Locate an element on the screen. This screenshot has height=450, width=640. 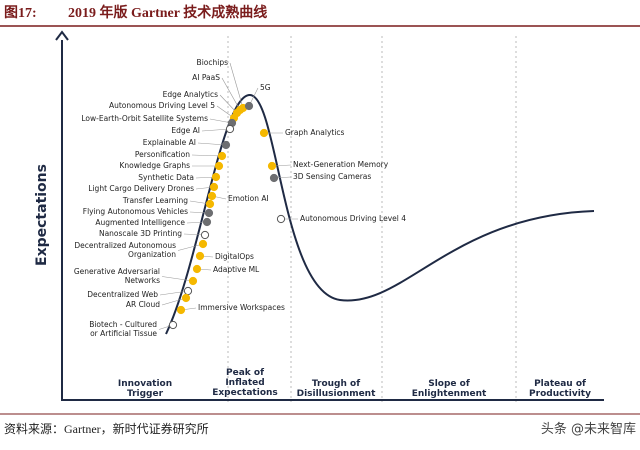
technology-label: Biotech - Cultured is located at coordinates (123, 324).